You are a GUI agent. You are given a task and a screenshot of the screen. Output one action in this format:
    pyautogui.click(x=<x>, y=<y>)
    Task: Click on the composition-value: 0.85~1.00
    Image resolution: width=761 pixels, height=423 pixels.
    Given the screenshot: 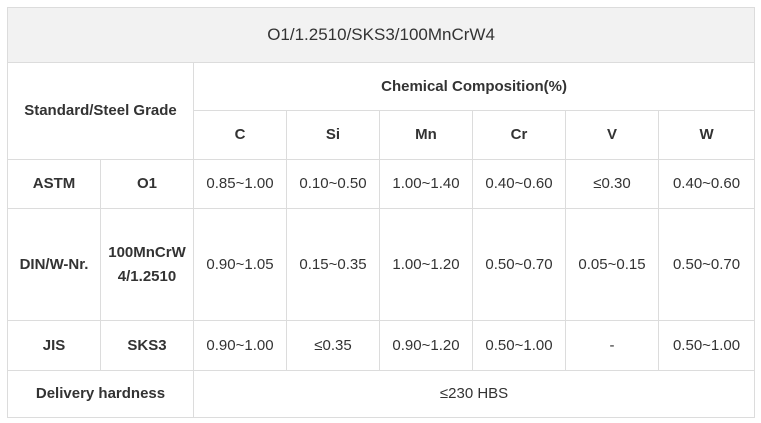 What is the action you would take?
    pyautogui.click(x=240, y=184)
    